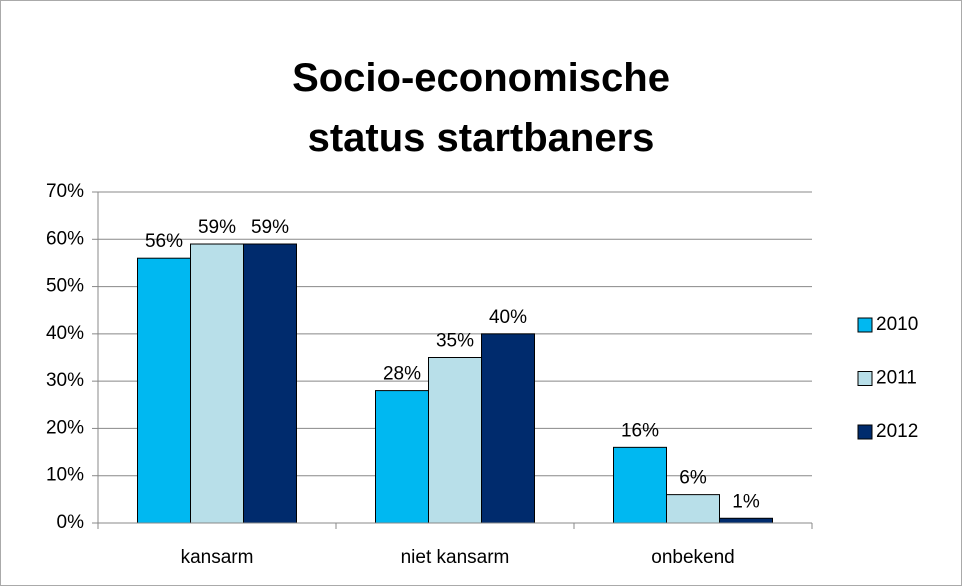  What do you see at coordinates (692, 557) in the screenshot?
I see `x-tick-label: onbekend` at bounding box center [692, 557].